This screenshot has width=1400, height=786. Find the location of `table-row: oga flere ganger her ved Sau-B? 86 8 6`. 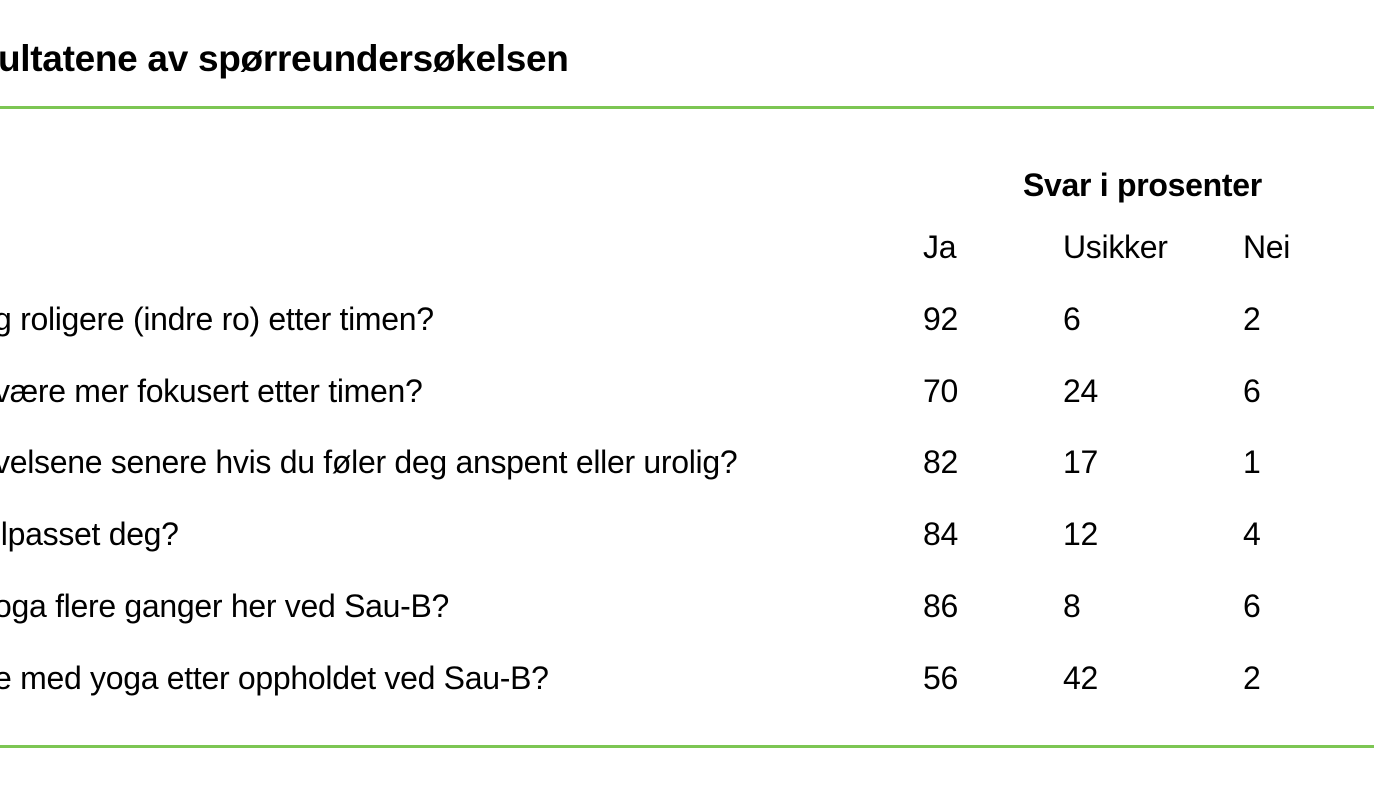

table-row: oga flere ganger her ved Sau-B? 86 8 6 is located at coordinates (700, 610).